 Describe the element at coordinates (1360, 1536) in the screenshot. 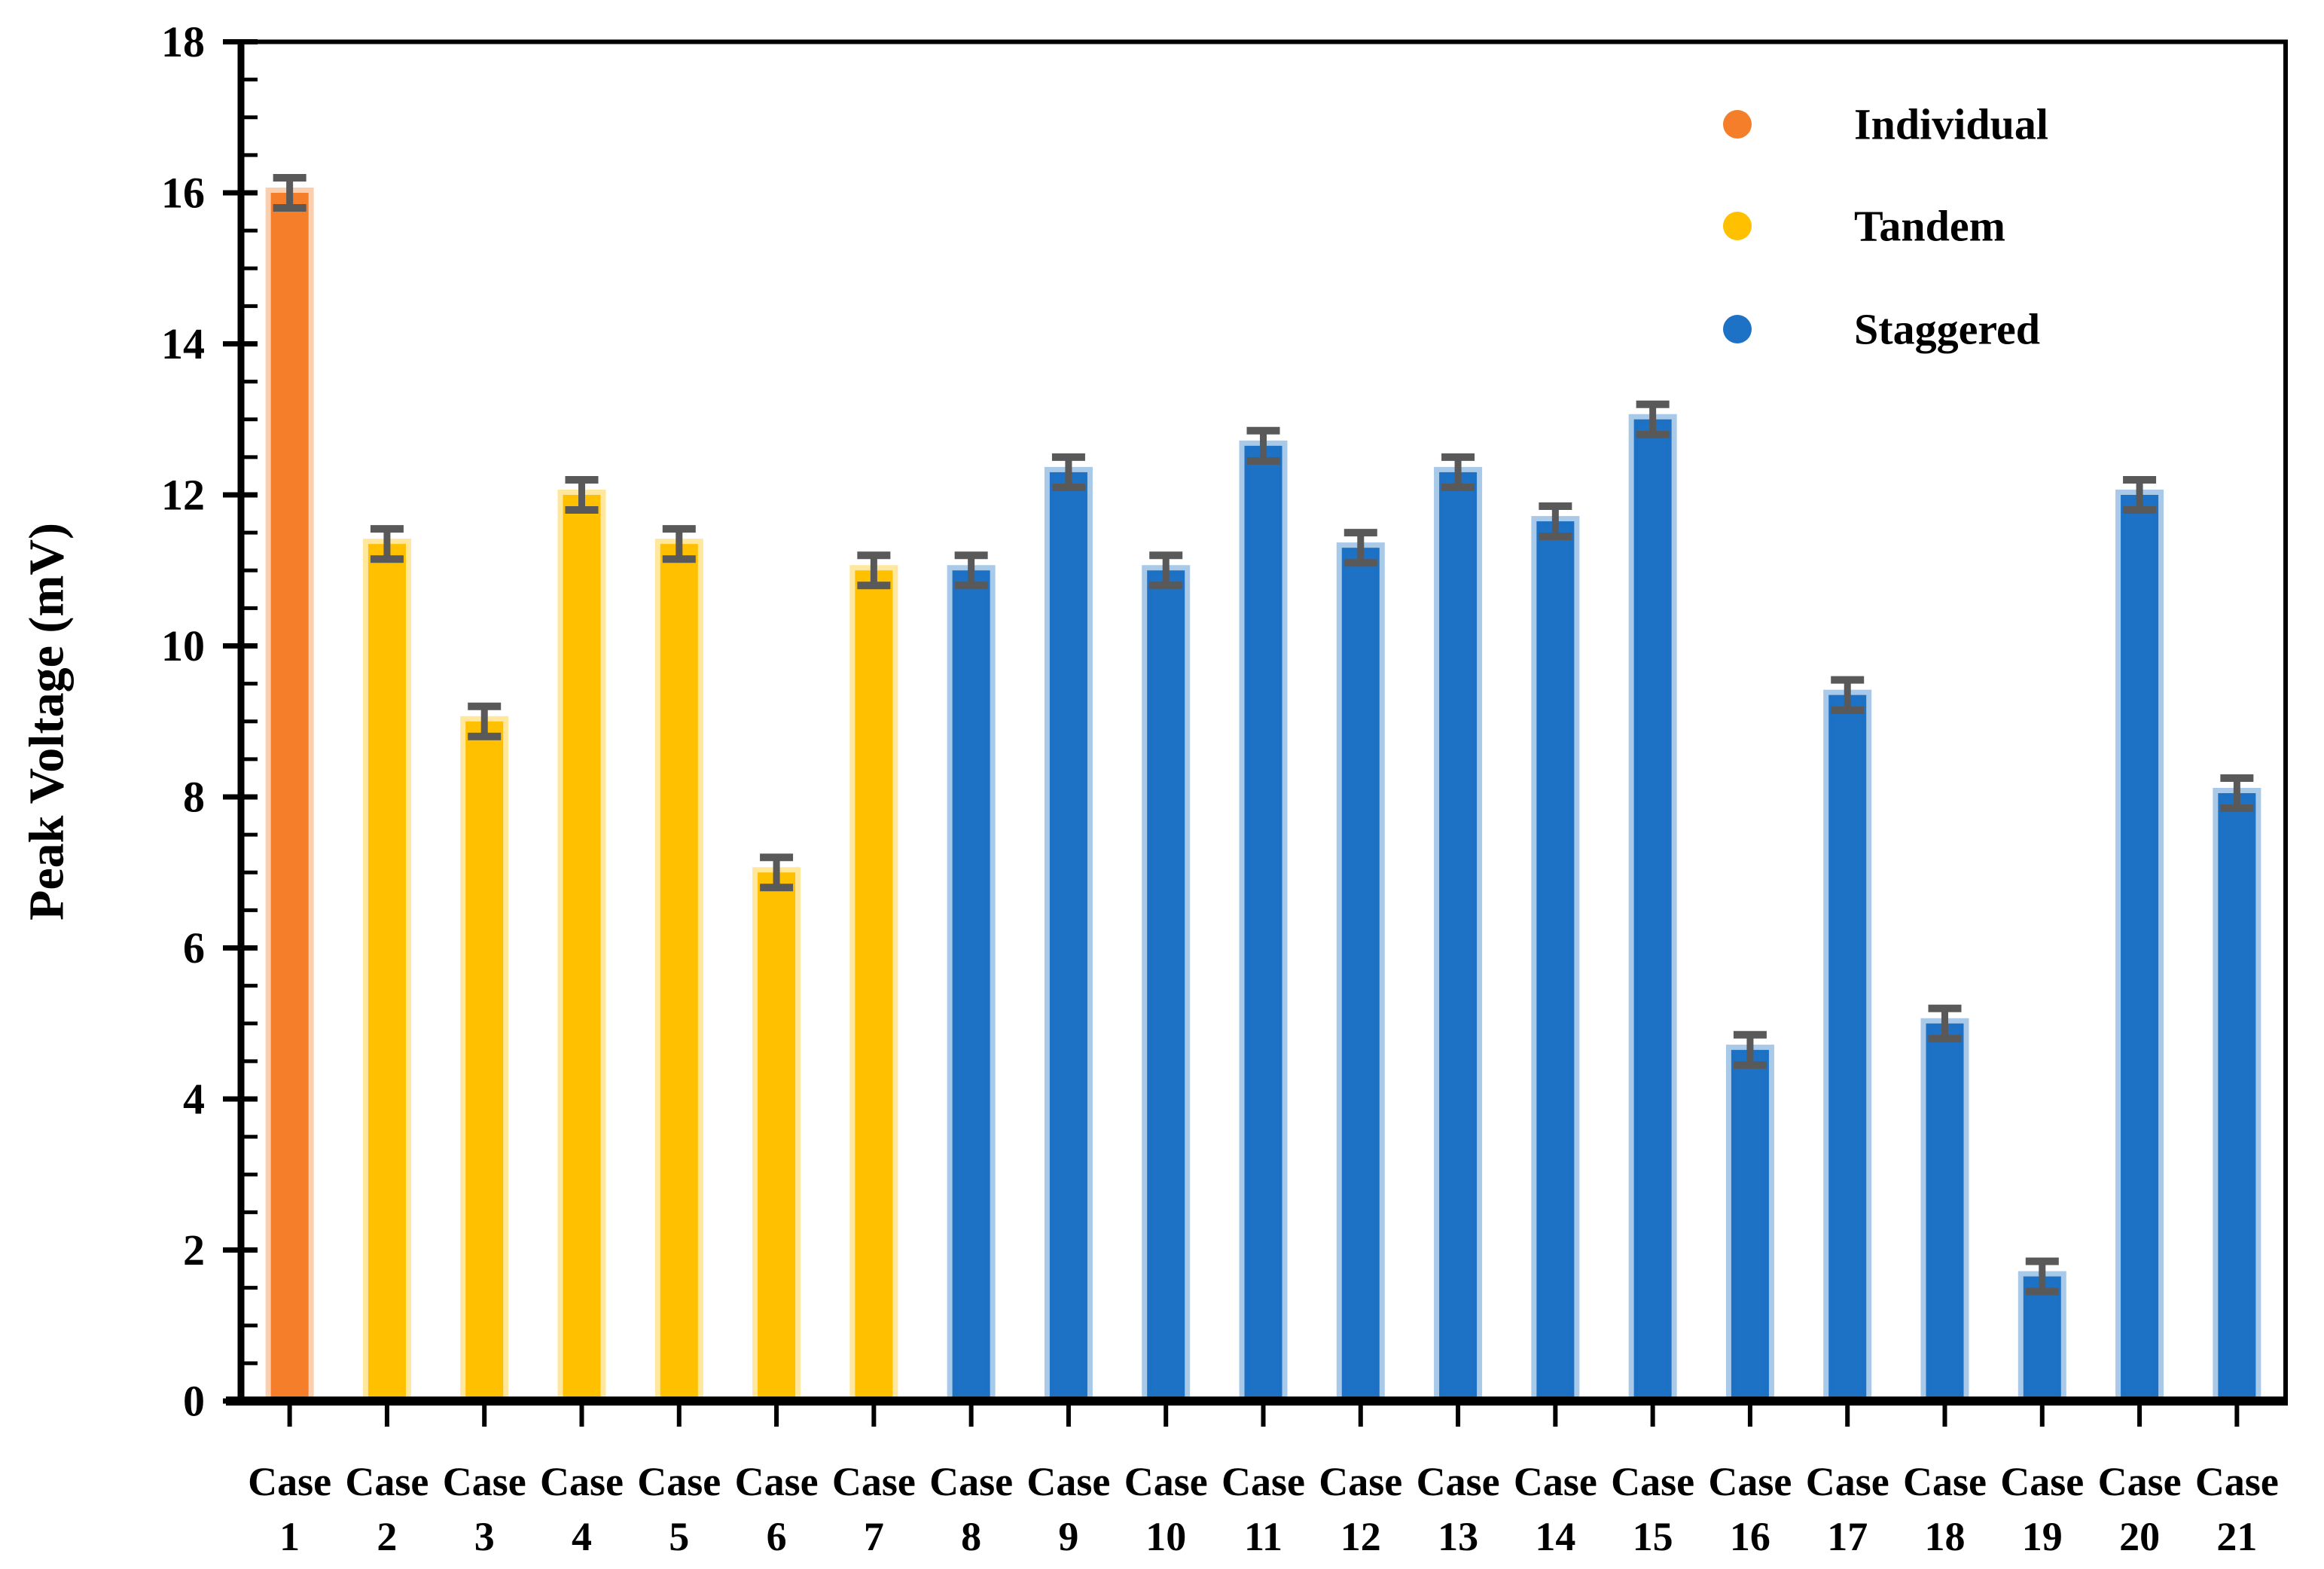

I see `x-label-num-case-12: 12` at that location.